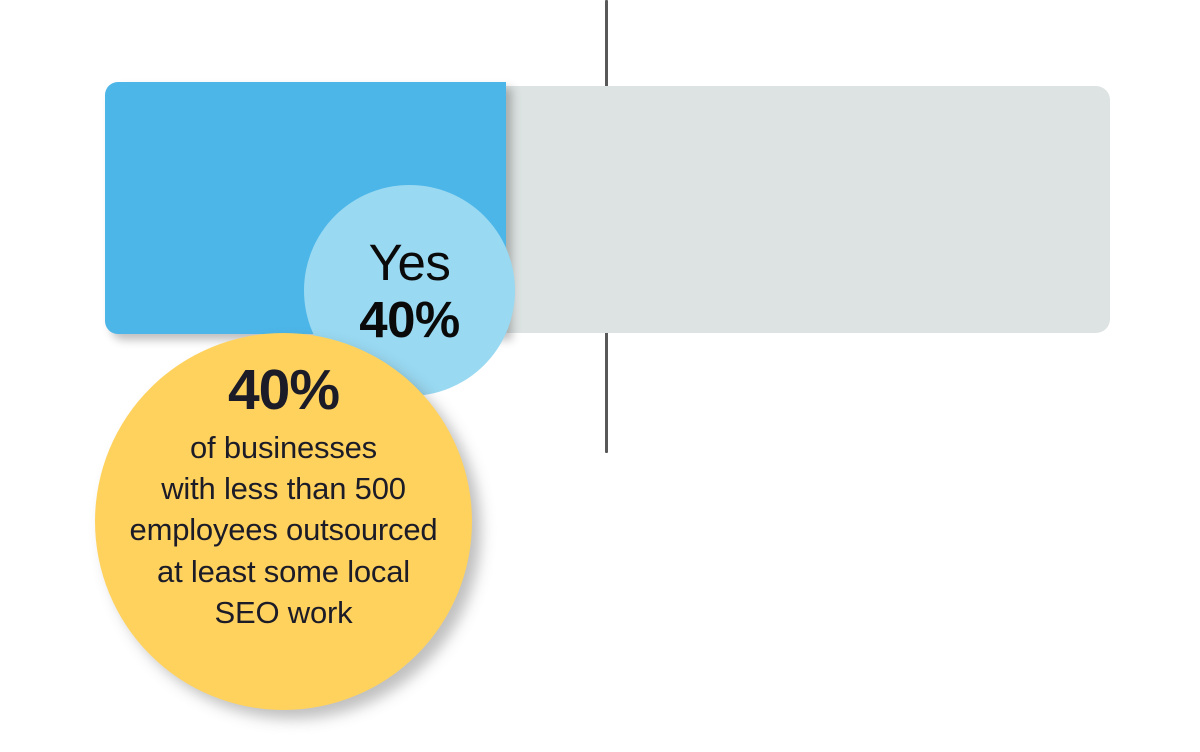 Image resolution: width=1200 pixels, height=752 pixels. I want to click on callout-line-1: of businesses, so click(283, 447).